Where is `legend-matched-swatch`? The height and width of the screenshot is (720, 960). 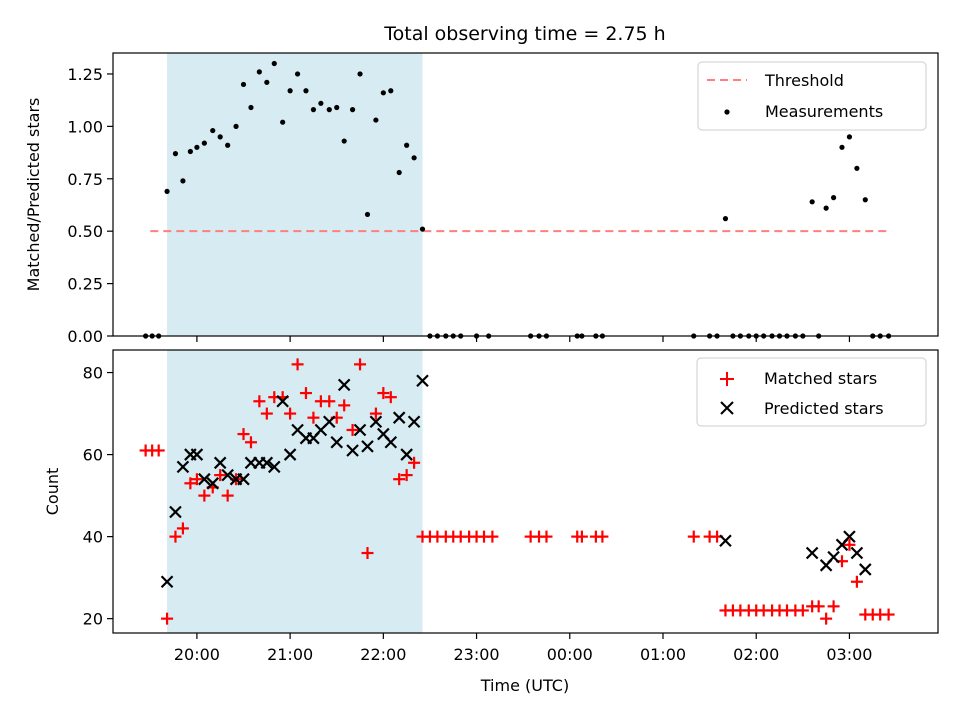 legend-matched-swatch is located at coordinates (727, 379).